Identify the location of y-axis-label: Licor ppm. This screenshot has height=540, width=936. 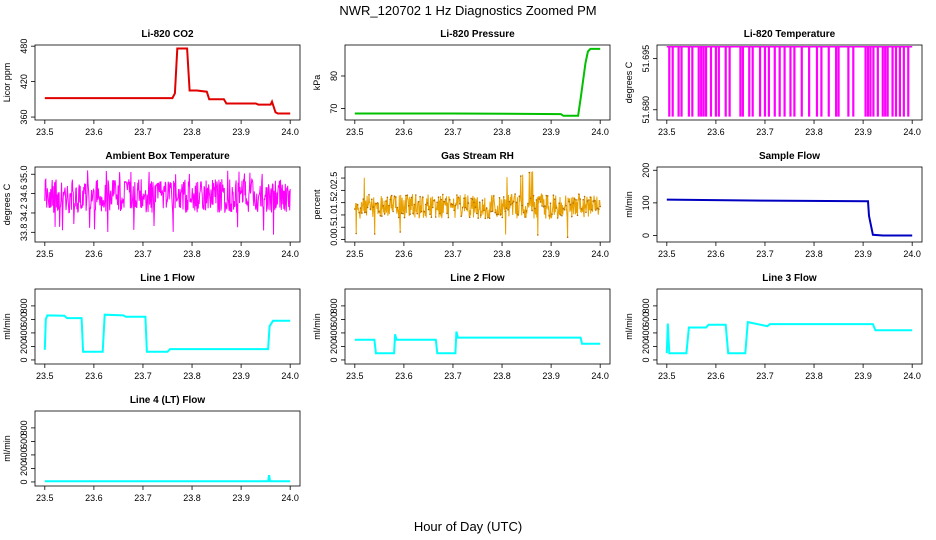
(7, 83).